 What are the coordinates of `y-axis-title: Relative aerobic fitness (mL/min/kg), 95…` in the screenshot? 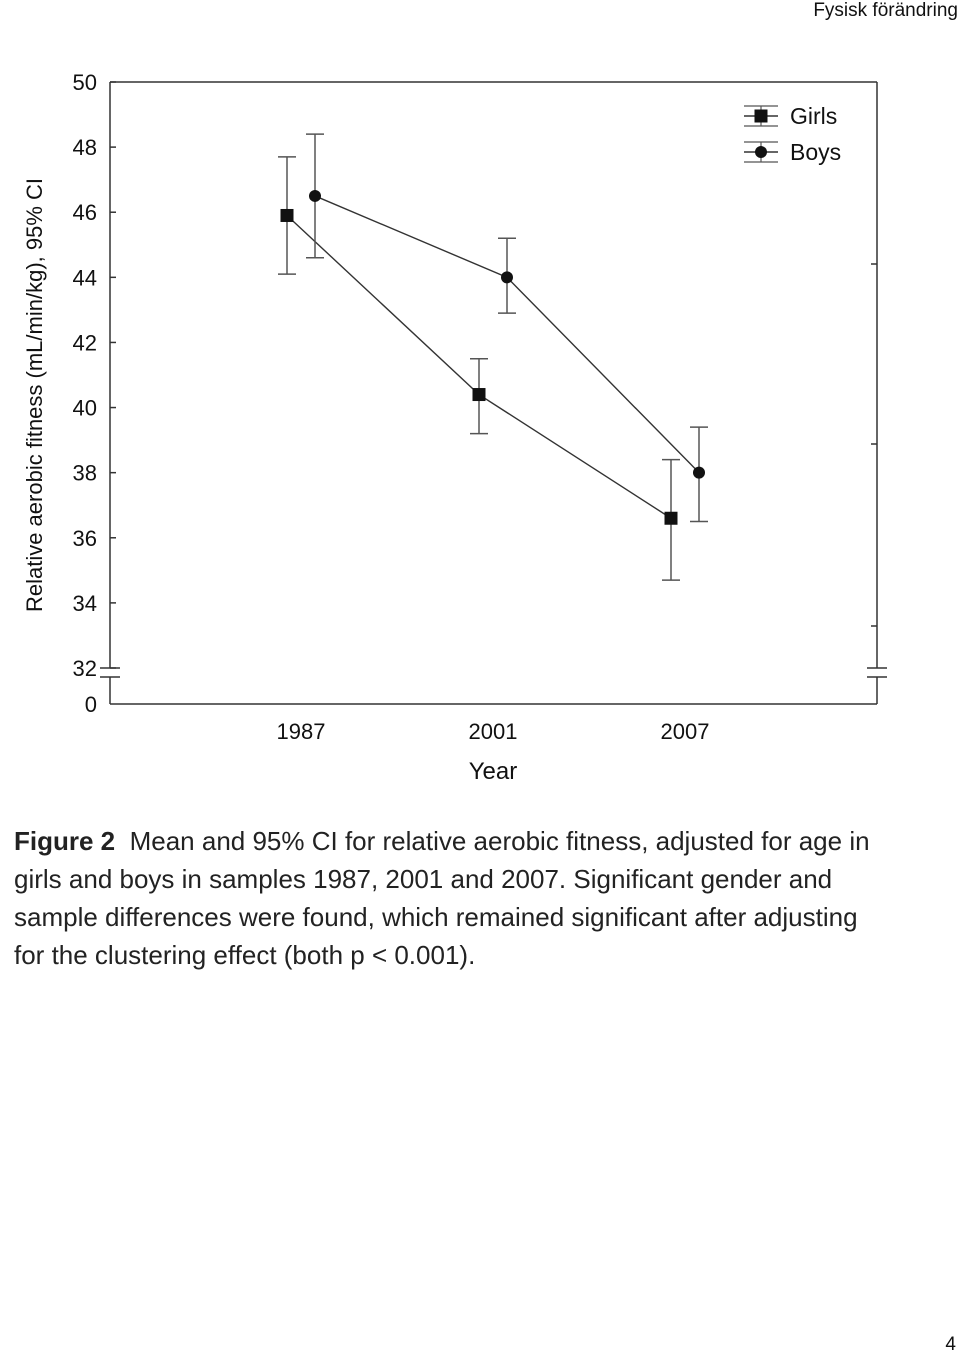 It's located at (34, 395).